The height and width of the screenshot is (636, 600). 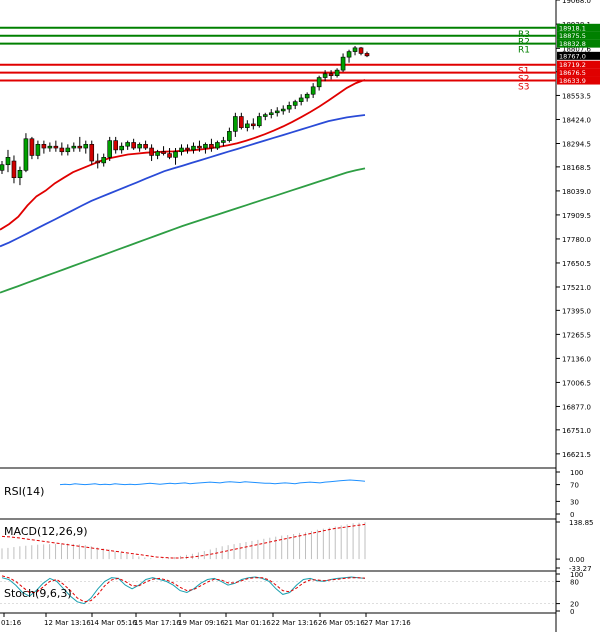 What do you see at coordinates (113, 623) in the screenshot?
I see `time-tick-label: 14 Mar 05:16` at bounding box center [113, 623].